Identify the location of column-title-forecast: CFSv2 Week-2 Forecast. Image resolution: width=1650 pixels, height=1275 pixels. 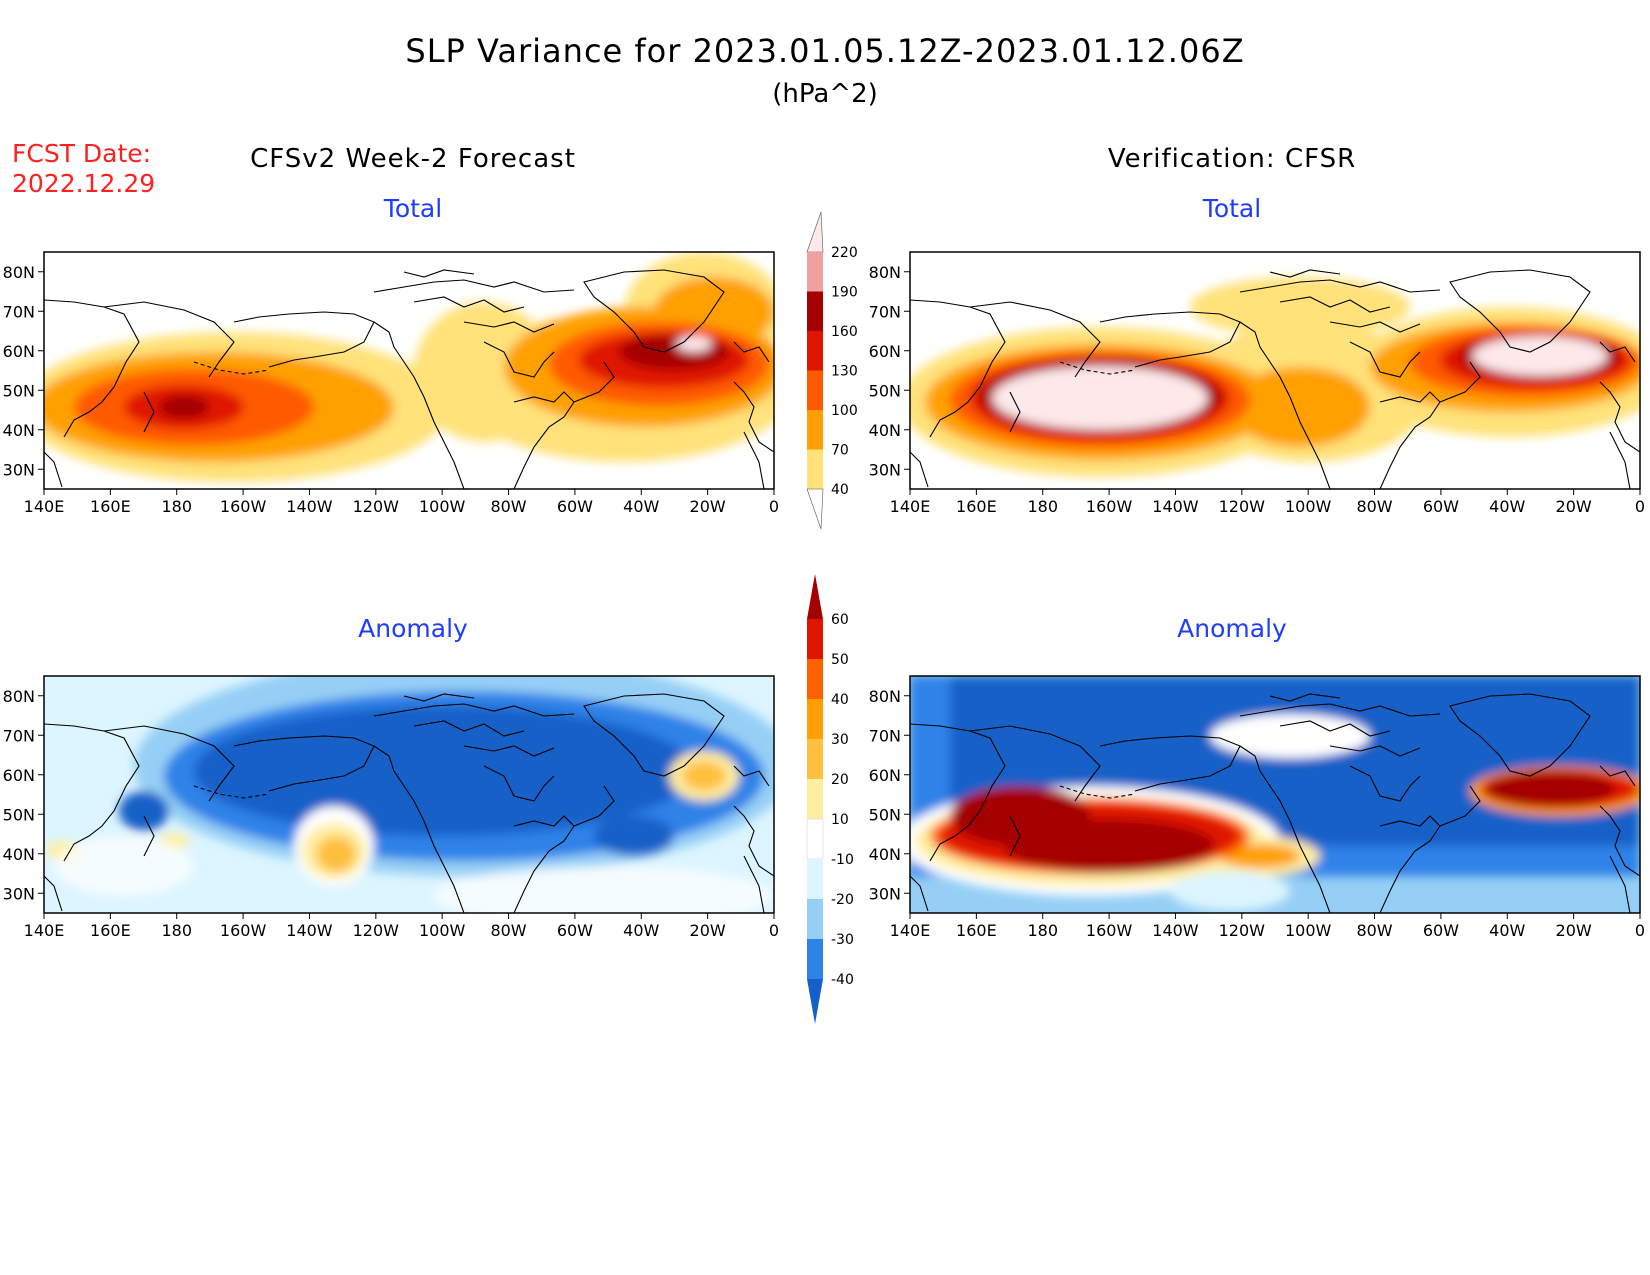
(413, 159).